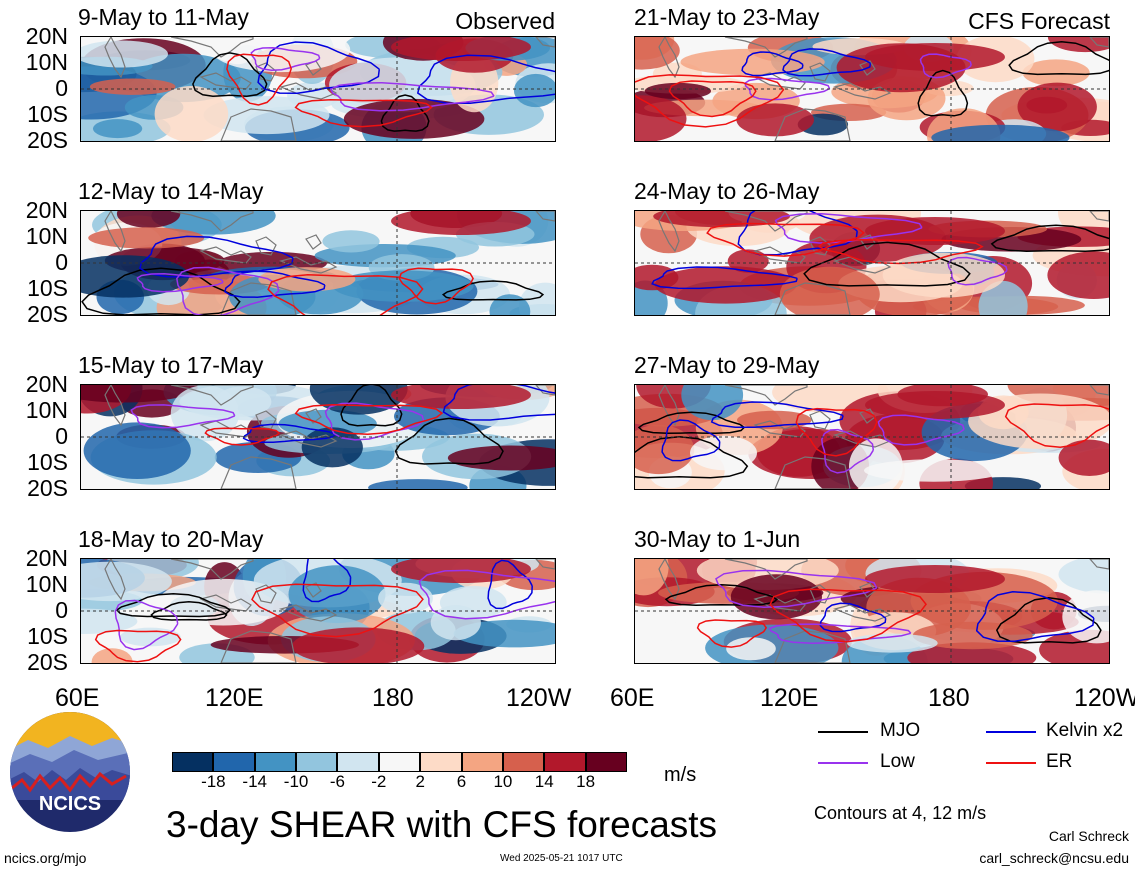  What do you see at coordinates (1059, 761) in the screenshot?
I see `legend-label-er: ER` at bounding box center [1059, 761].